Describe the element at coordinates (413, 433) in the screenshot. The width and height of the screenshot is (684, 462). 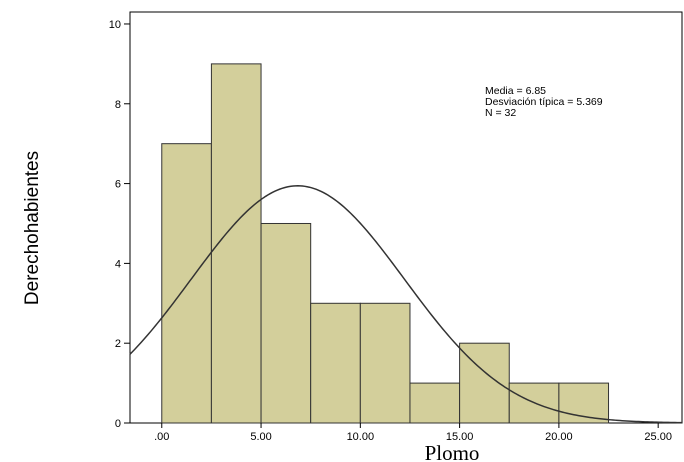
I see `x-axis: .00 5.00 10.00 15.00 20.00 25.00` at that location.